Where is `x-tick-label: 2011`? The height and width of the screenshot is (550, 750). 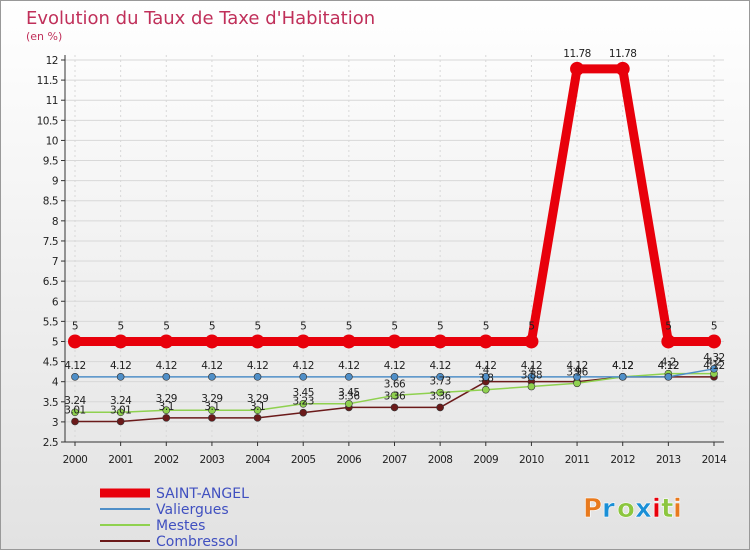
x-tick-label: 2011 is located at coordinates (577, 460).